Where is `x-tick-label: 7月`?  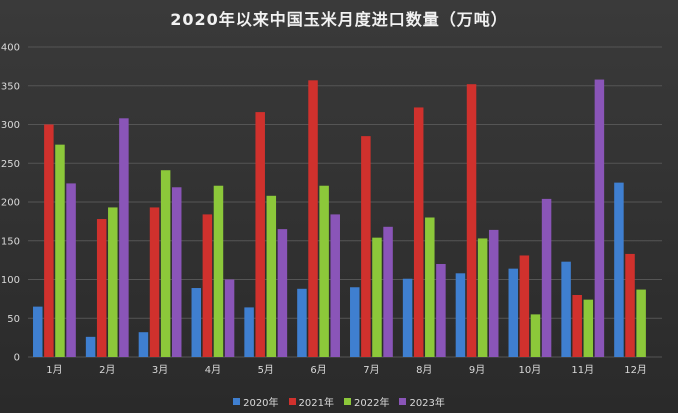
x-tick-label: 7月 is located at coordinates (371, 370).